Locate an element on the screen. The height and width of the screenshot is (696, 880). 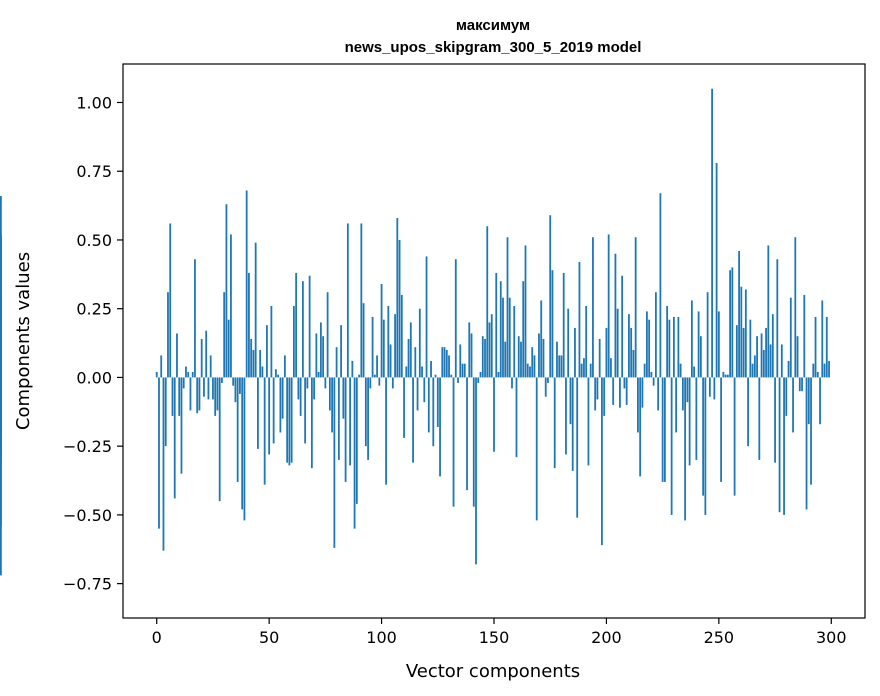
y-tick-label: −0.25 is located at coordinates (87, 446).